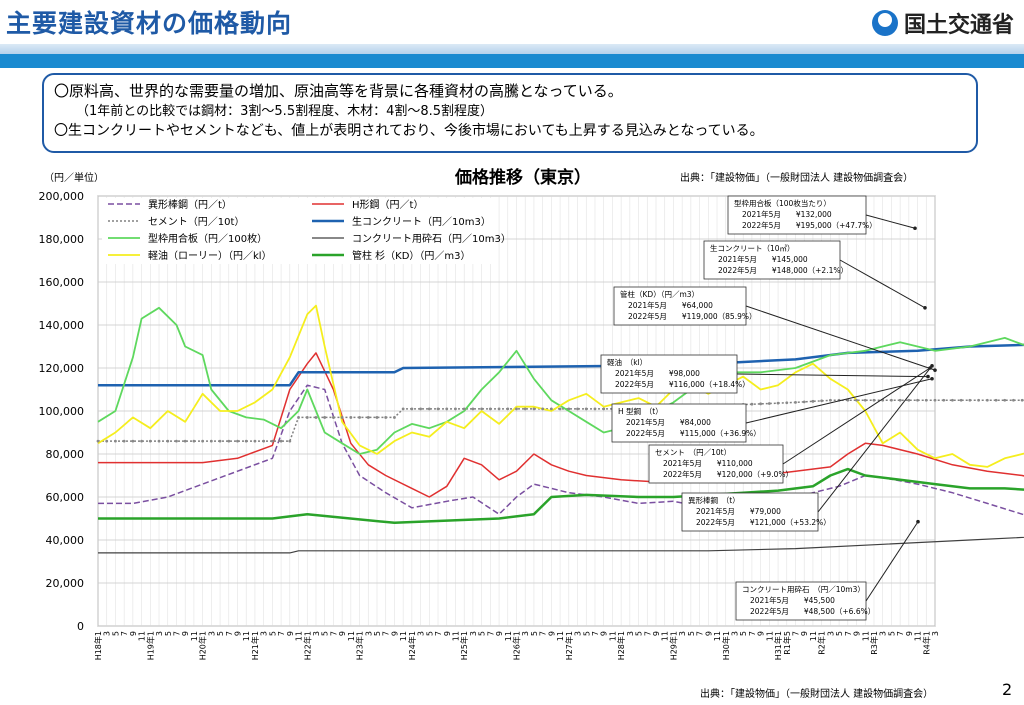  I want to click on x-tick-label: H20年1, so click(203, 645).